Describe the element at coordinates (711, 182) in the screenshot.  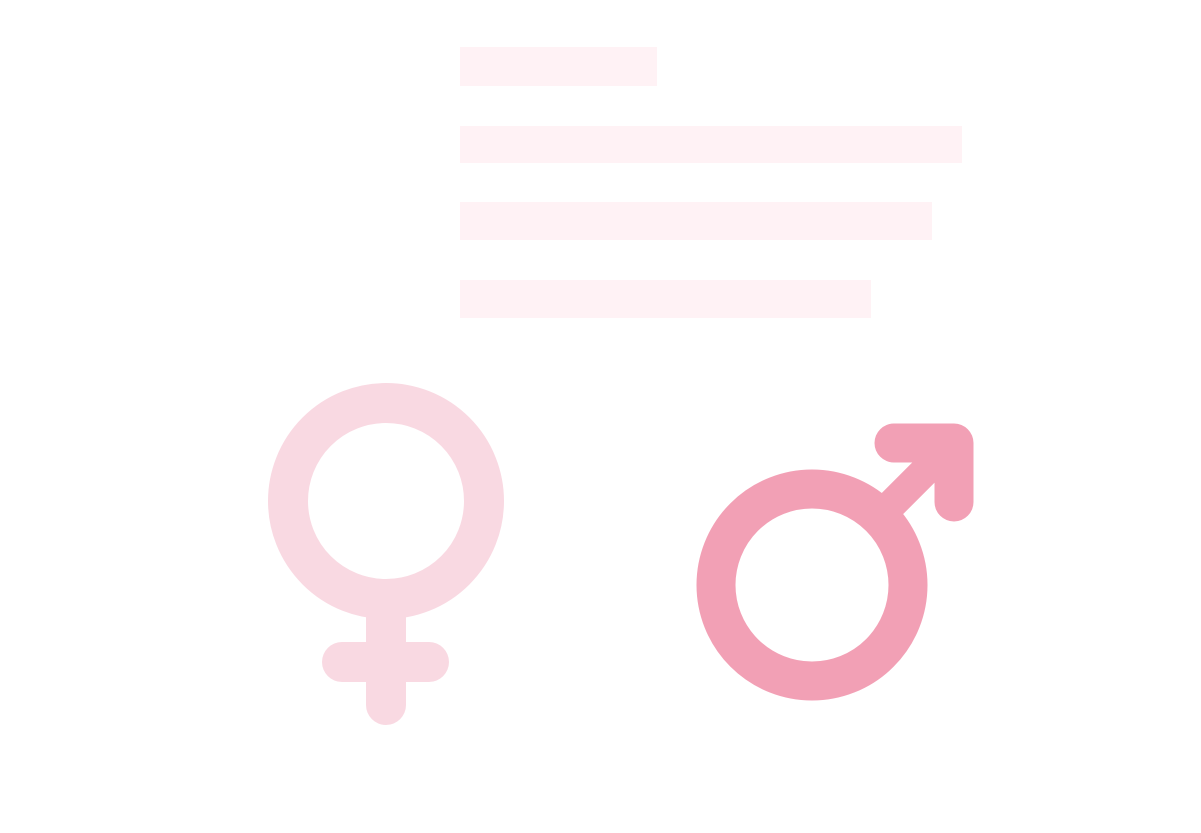
I see `placeholder-lines` at that location.